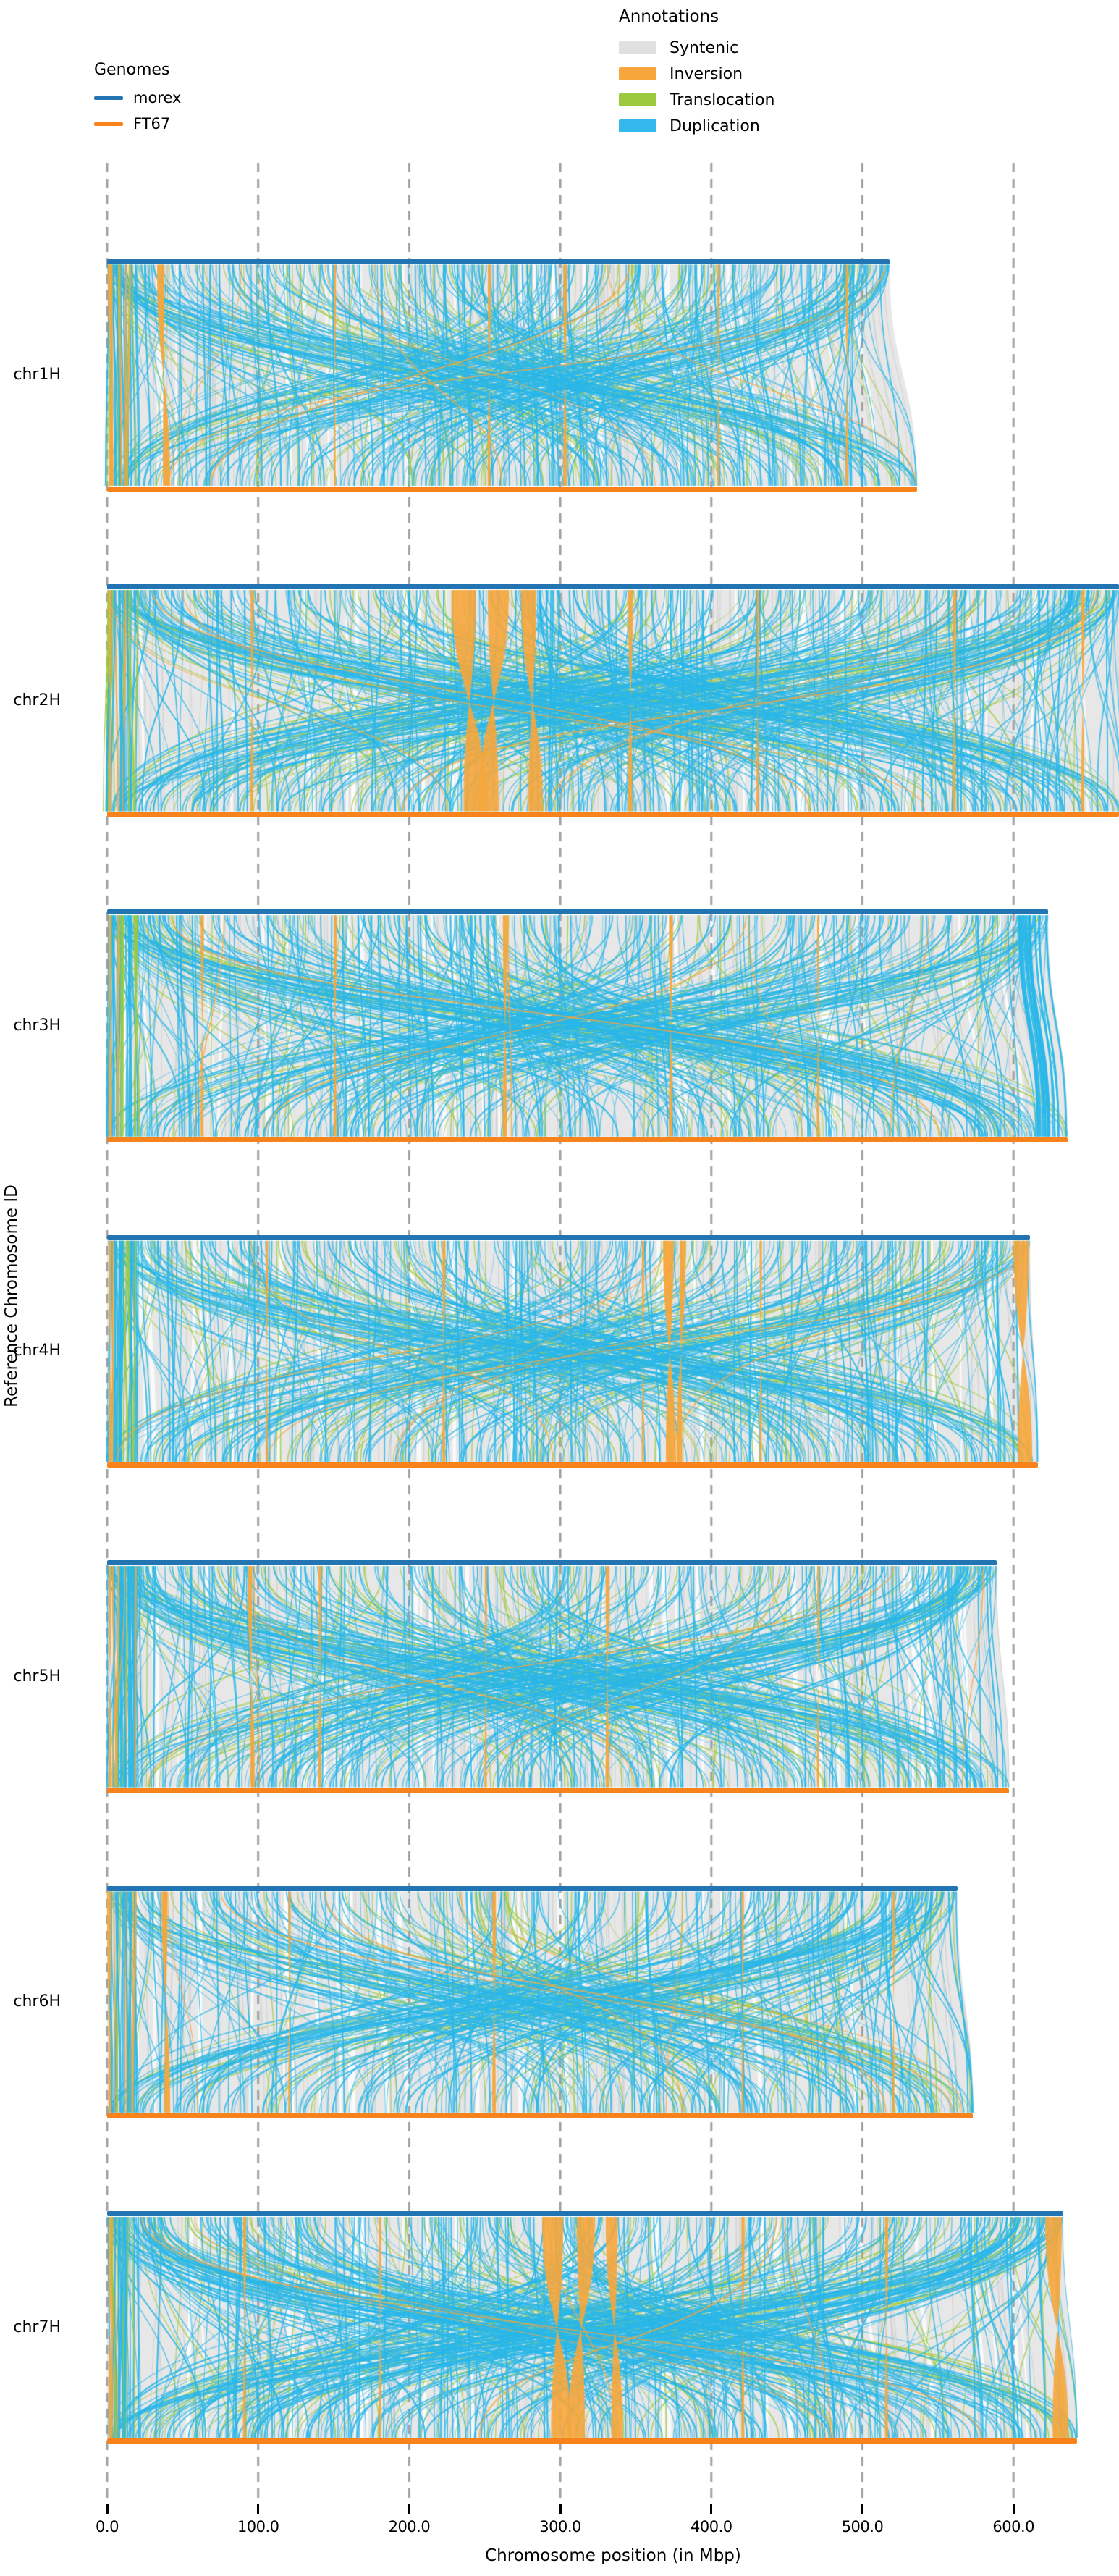 This screenshot has width=1119, height=2576. What do you see at coordinates (11, 1295) in the screenshot?
I see `y-axis-title: Reference Chromosome ID` at bounding box center [11, 1295].